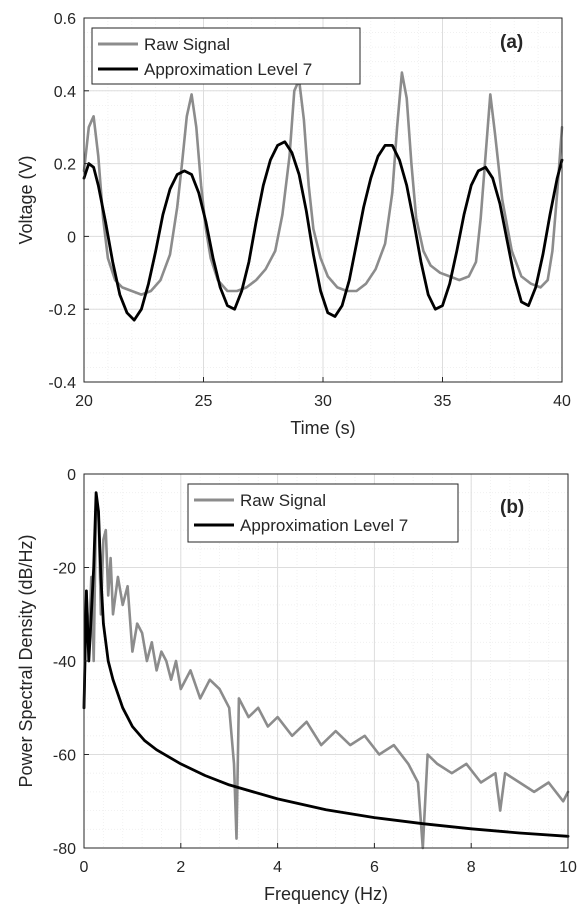 This screenshot has width=581, height=909. I want to click on y-tick-label: -0.2, so click(62, 310).